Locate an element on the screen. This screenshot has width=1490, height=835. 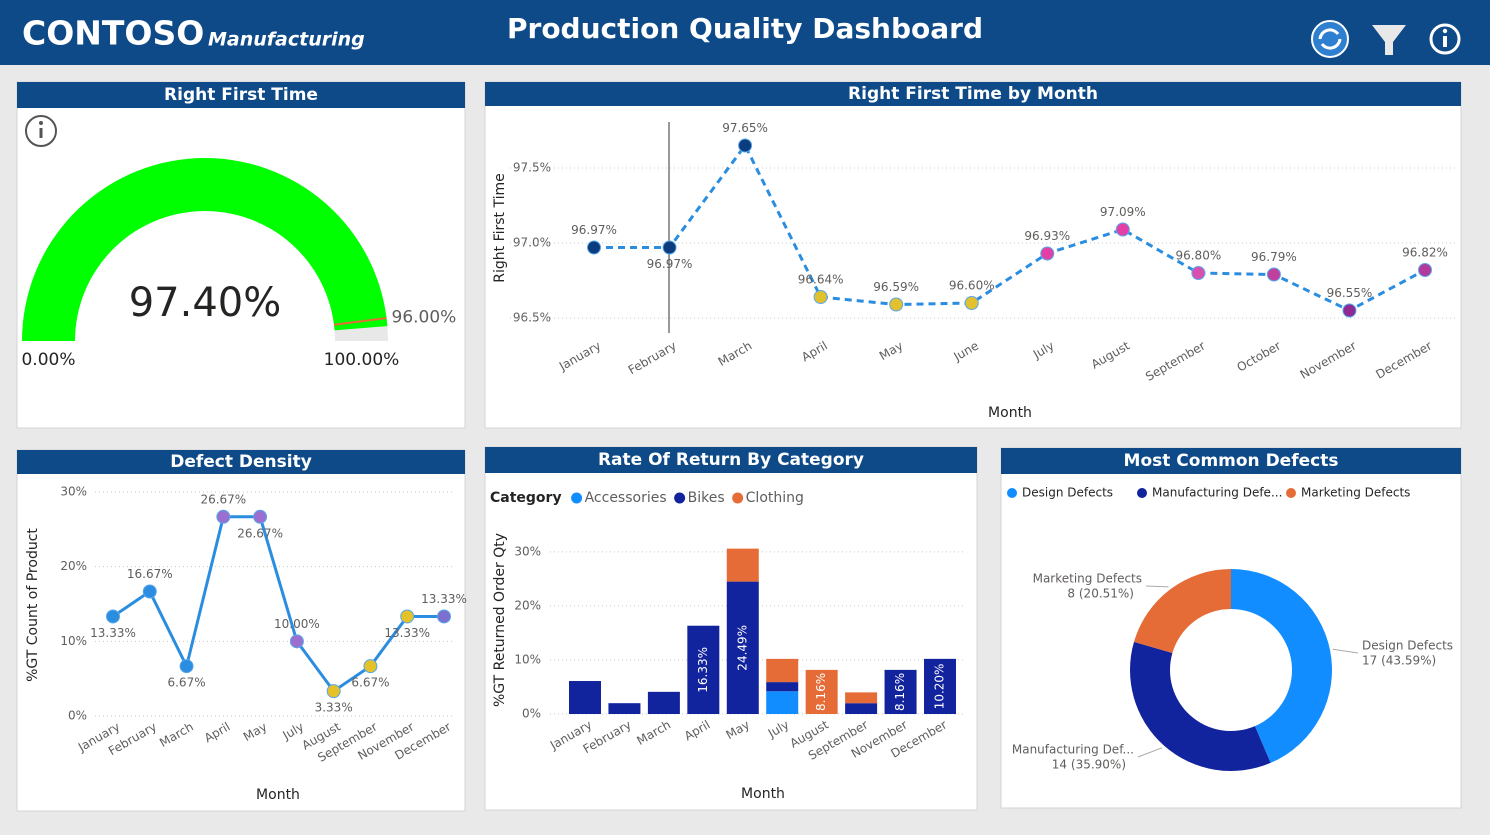
data-label: 10.20% is located at coordinates (940, 687).